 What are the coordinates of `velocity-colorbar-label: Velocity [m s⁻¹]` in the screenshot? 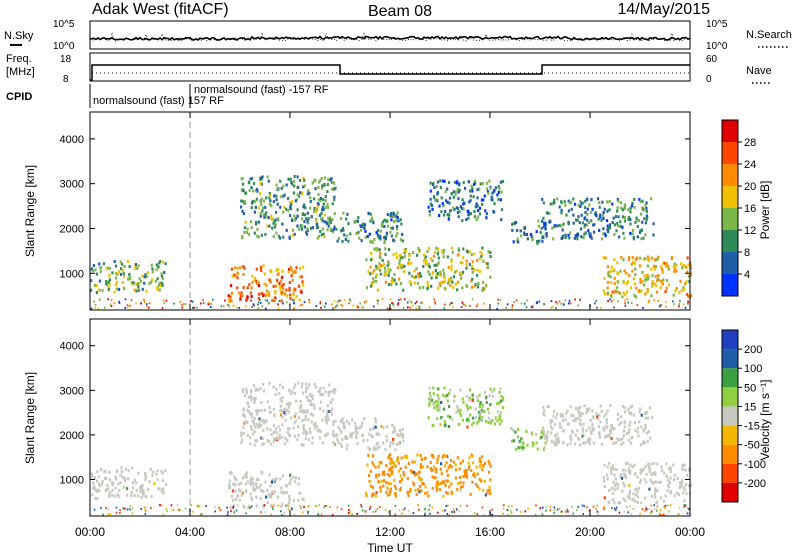 It's located at (765, 419).